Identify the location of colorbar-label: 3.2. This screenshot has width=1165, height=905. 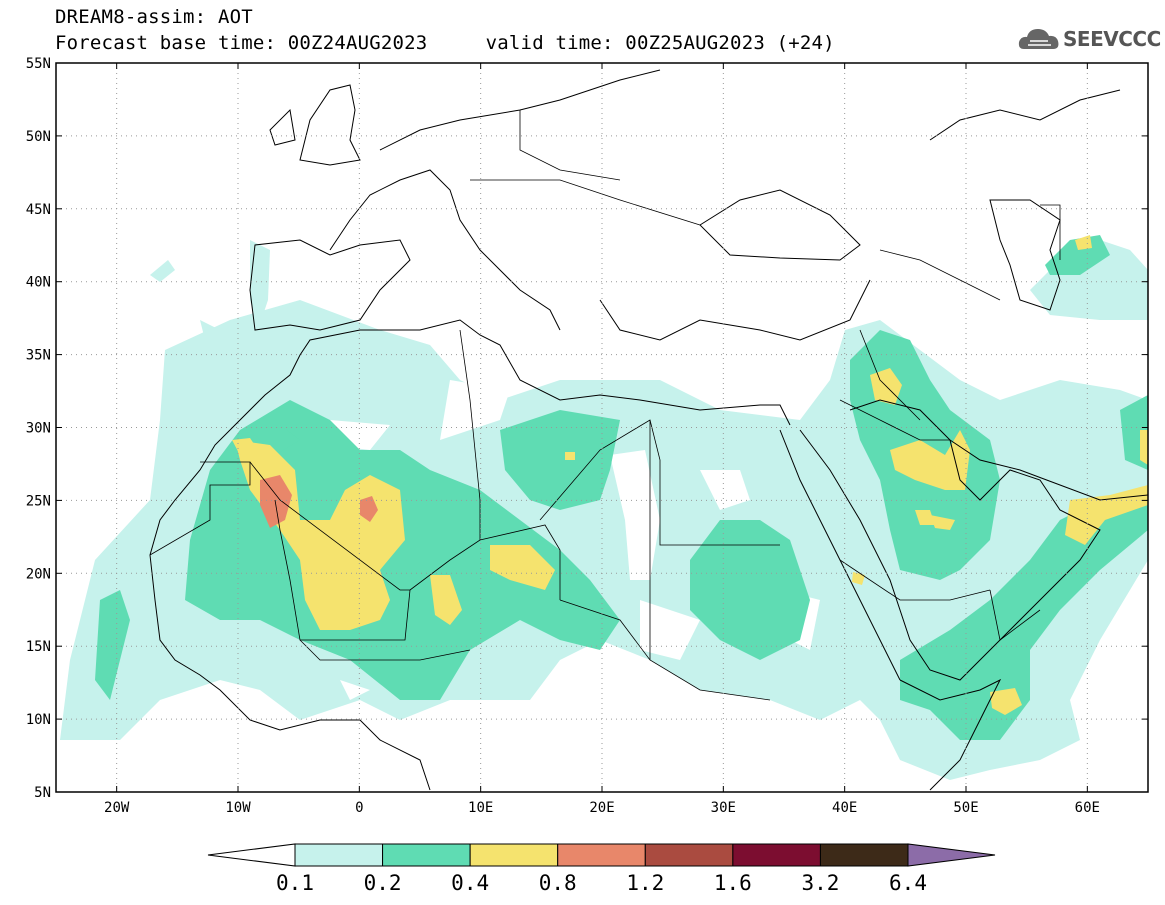
(820, 883).